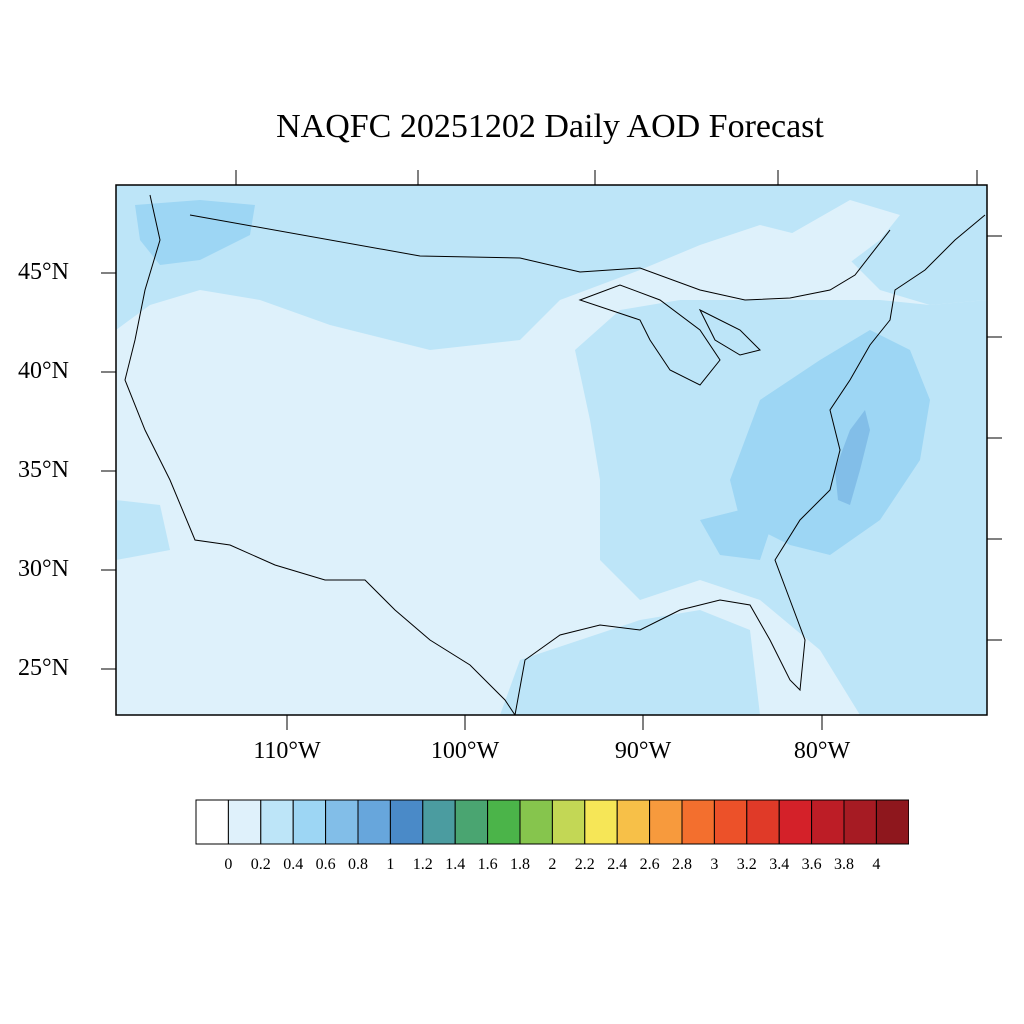  I want to click on aod-patch-atlantic, so click(830, 442).